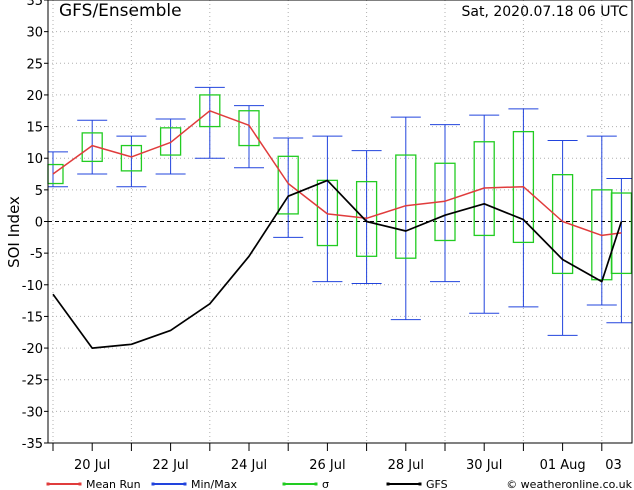 This screenshot has width=634, height=490. What do you see at coordinates (32, 412) in the screenshot?
I see `y-tick-label: -30` at bounding box center [32, 412].